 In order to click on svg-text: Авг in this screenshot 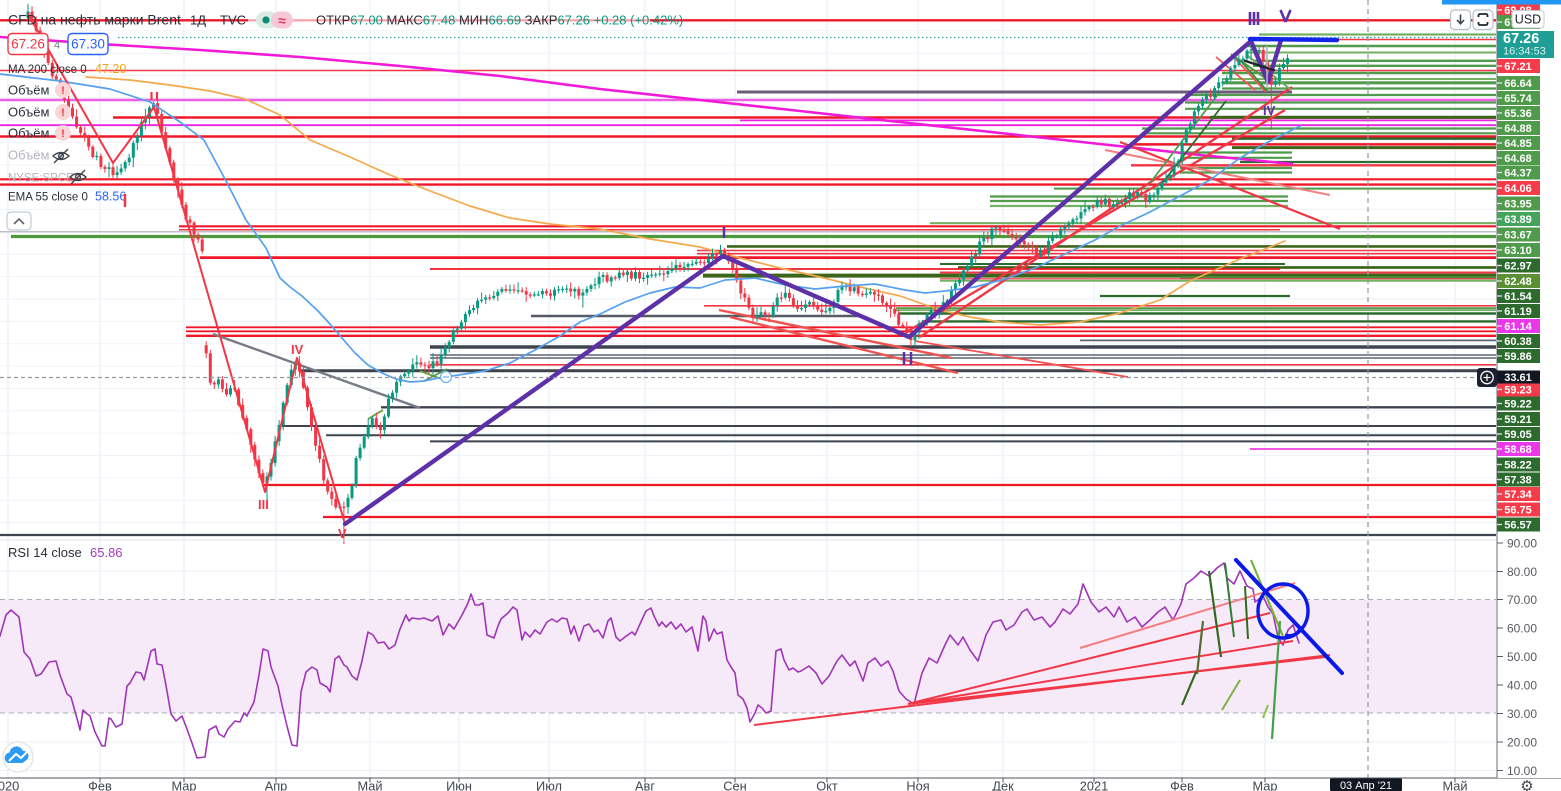, I will do `click(645, 785)`.